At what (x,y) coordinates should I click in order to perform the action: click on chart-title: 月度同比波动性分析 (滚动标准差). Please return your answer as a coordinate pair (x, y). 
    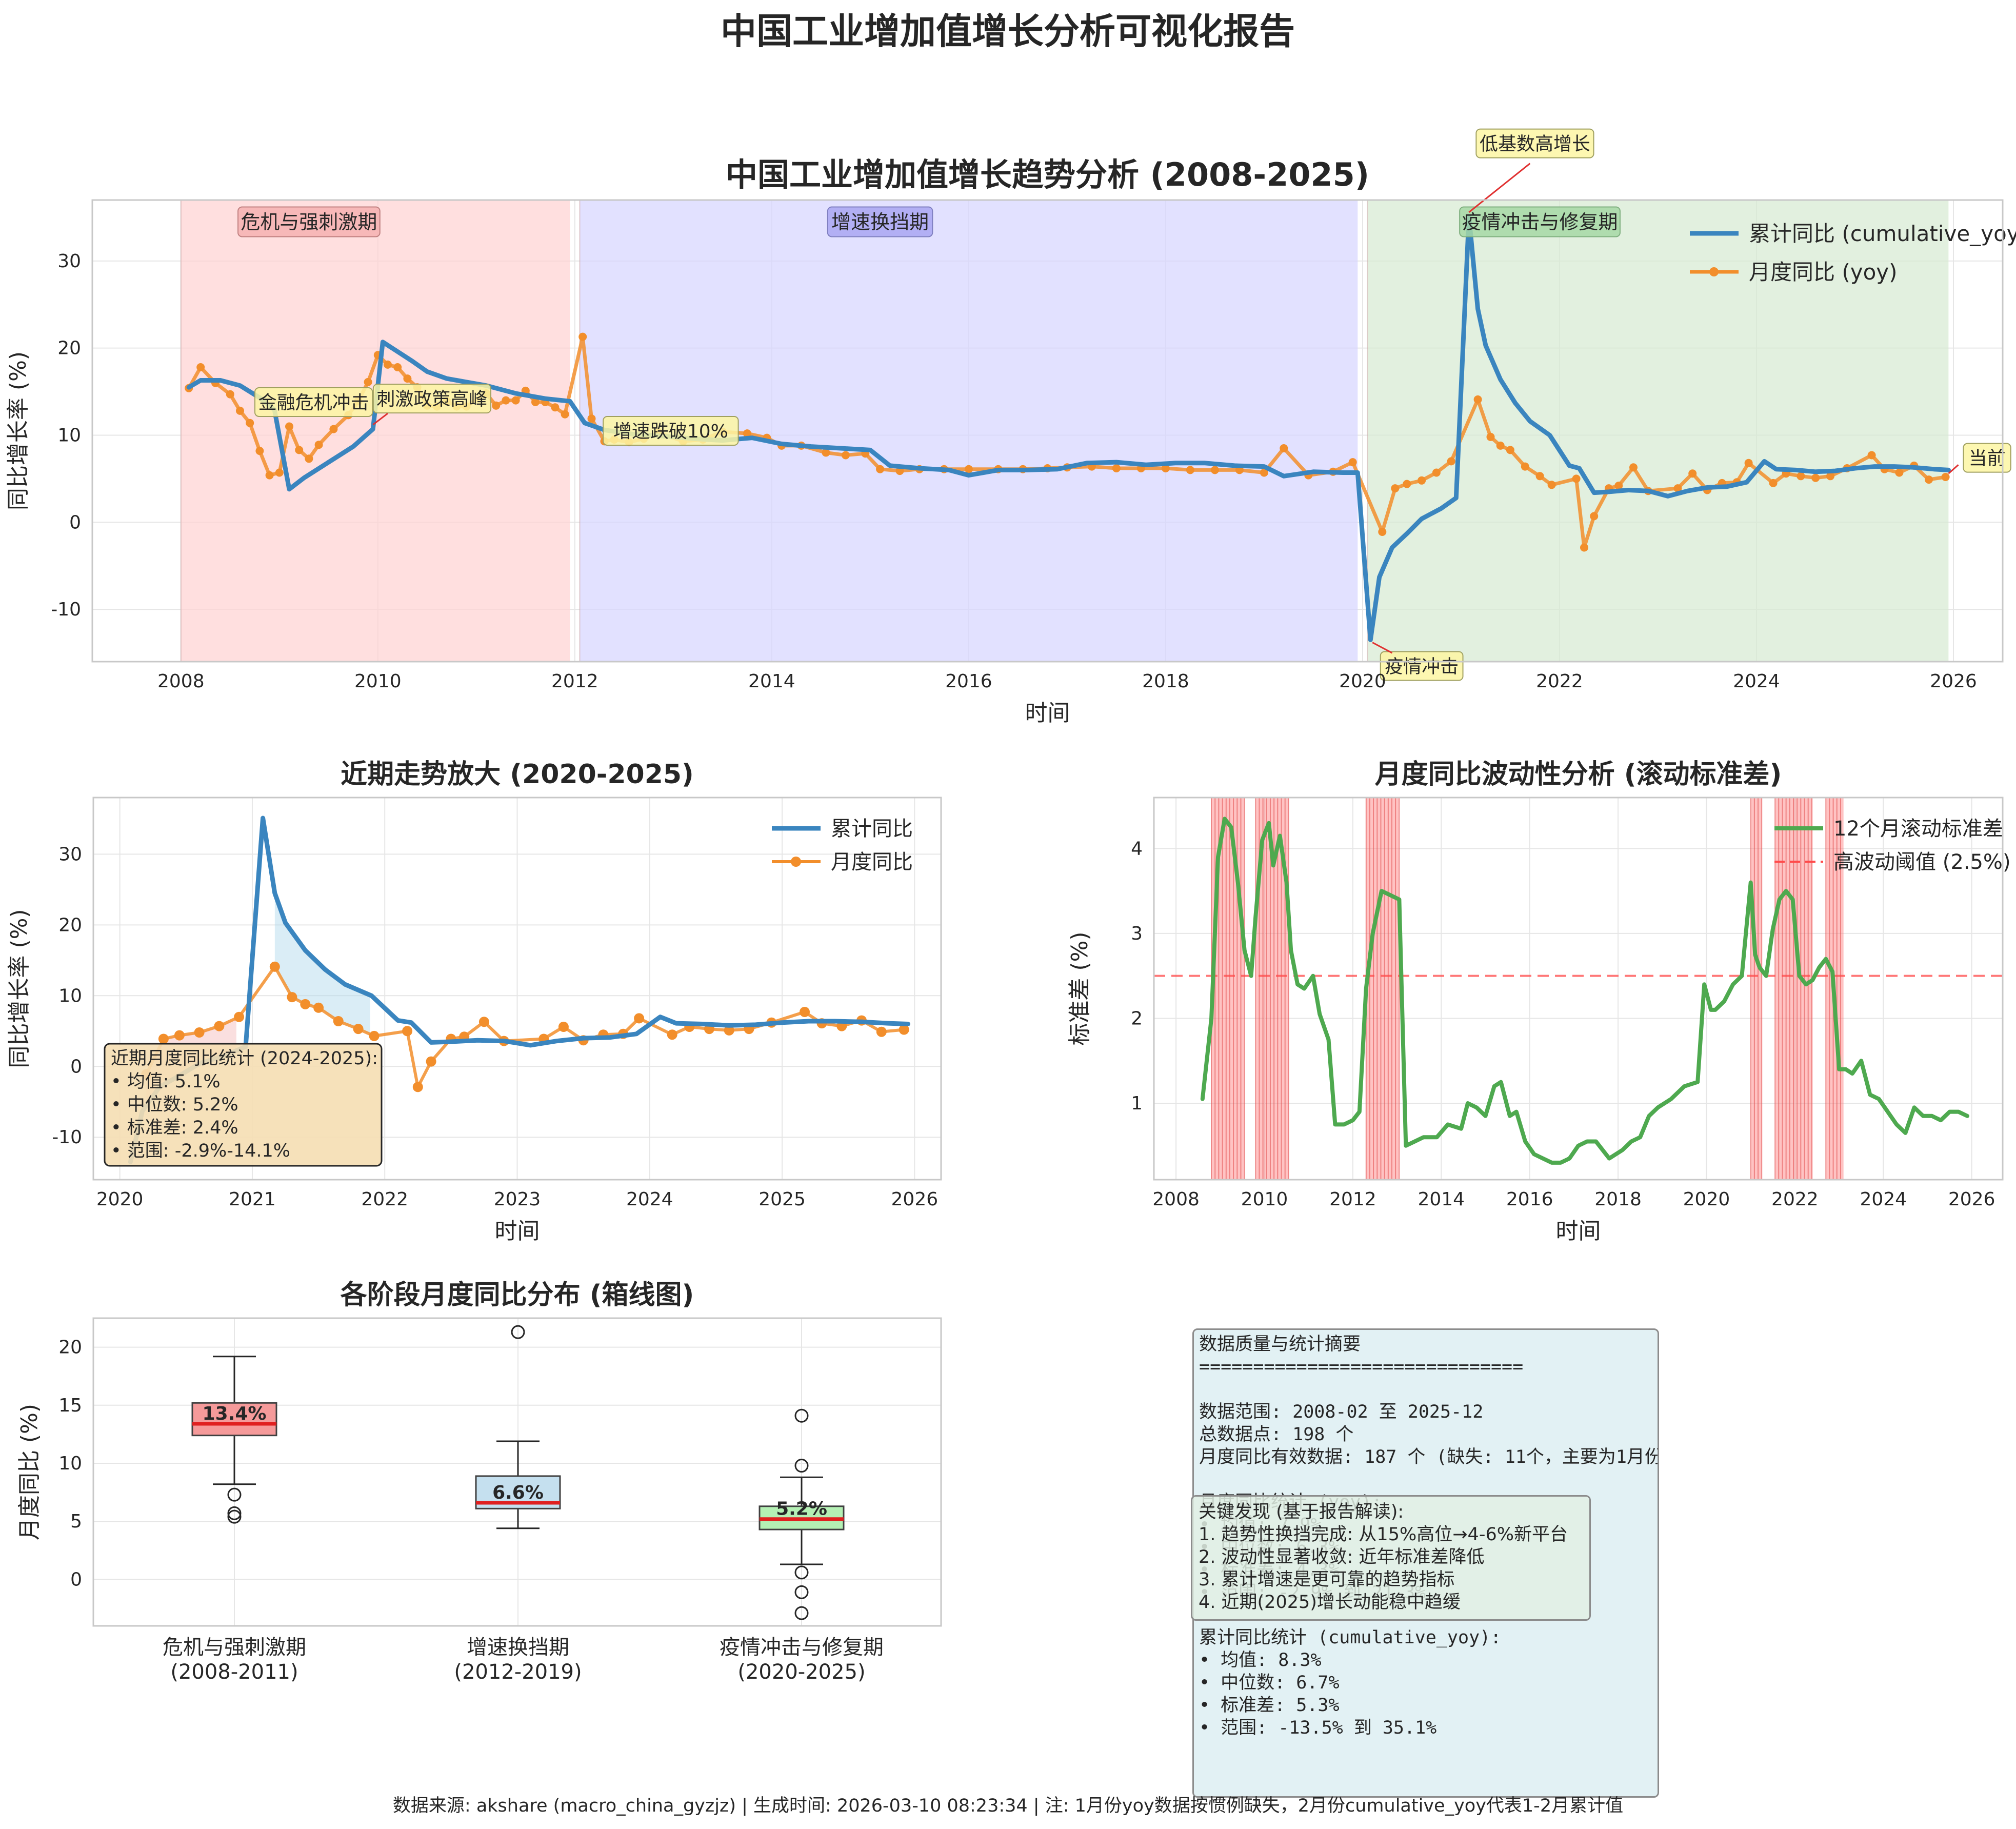
    Looking at the image, I should click on (1578, 774).